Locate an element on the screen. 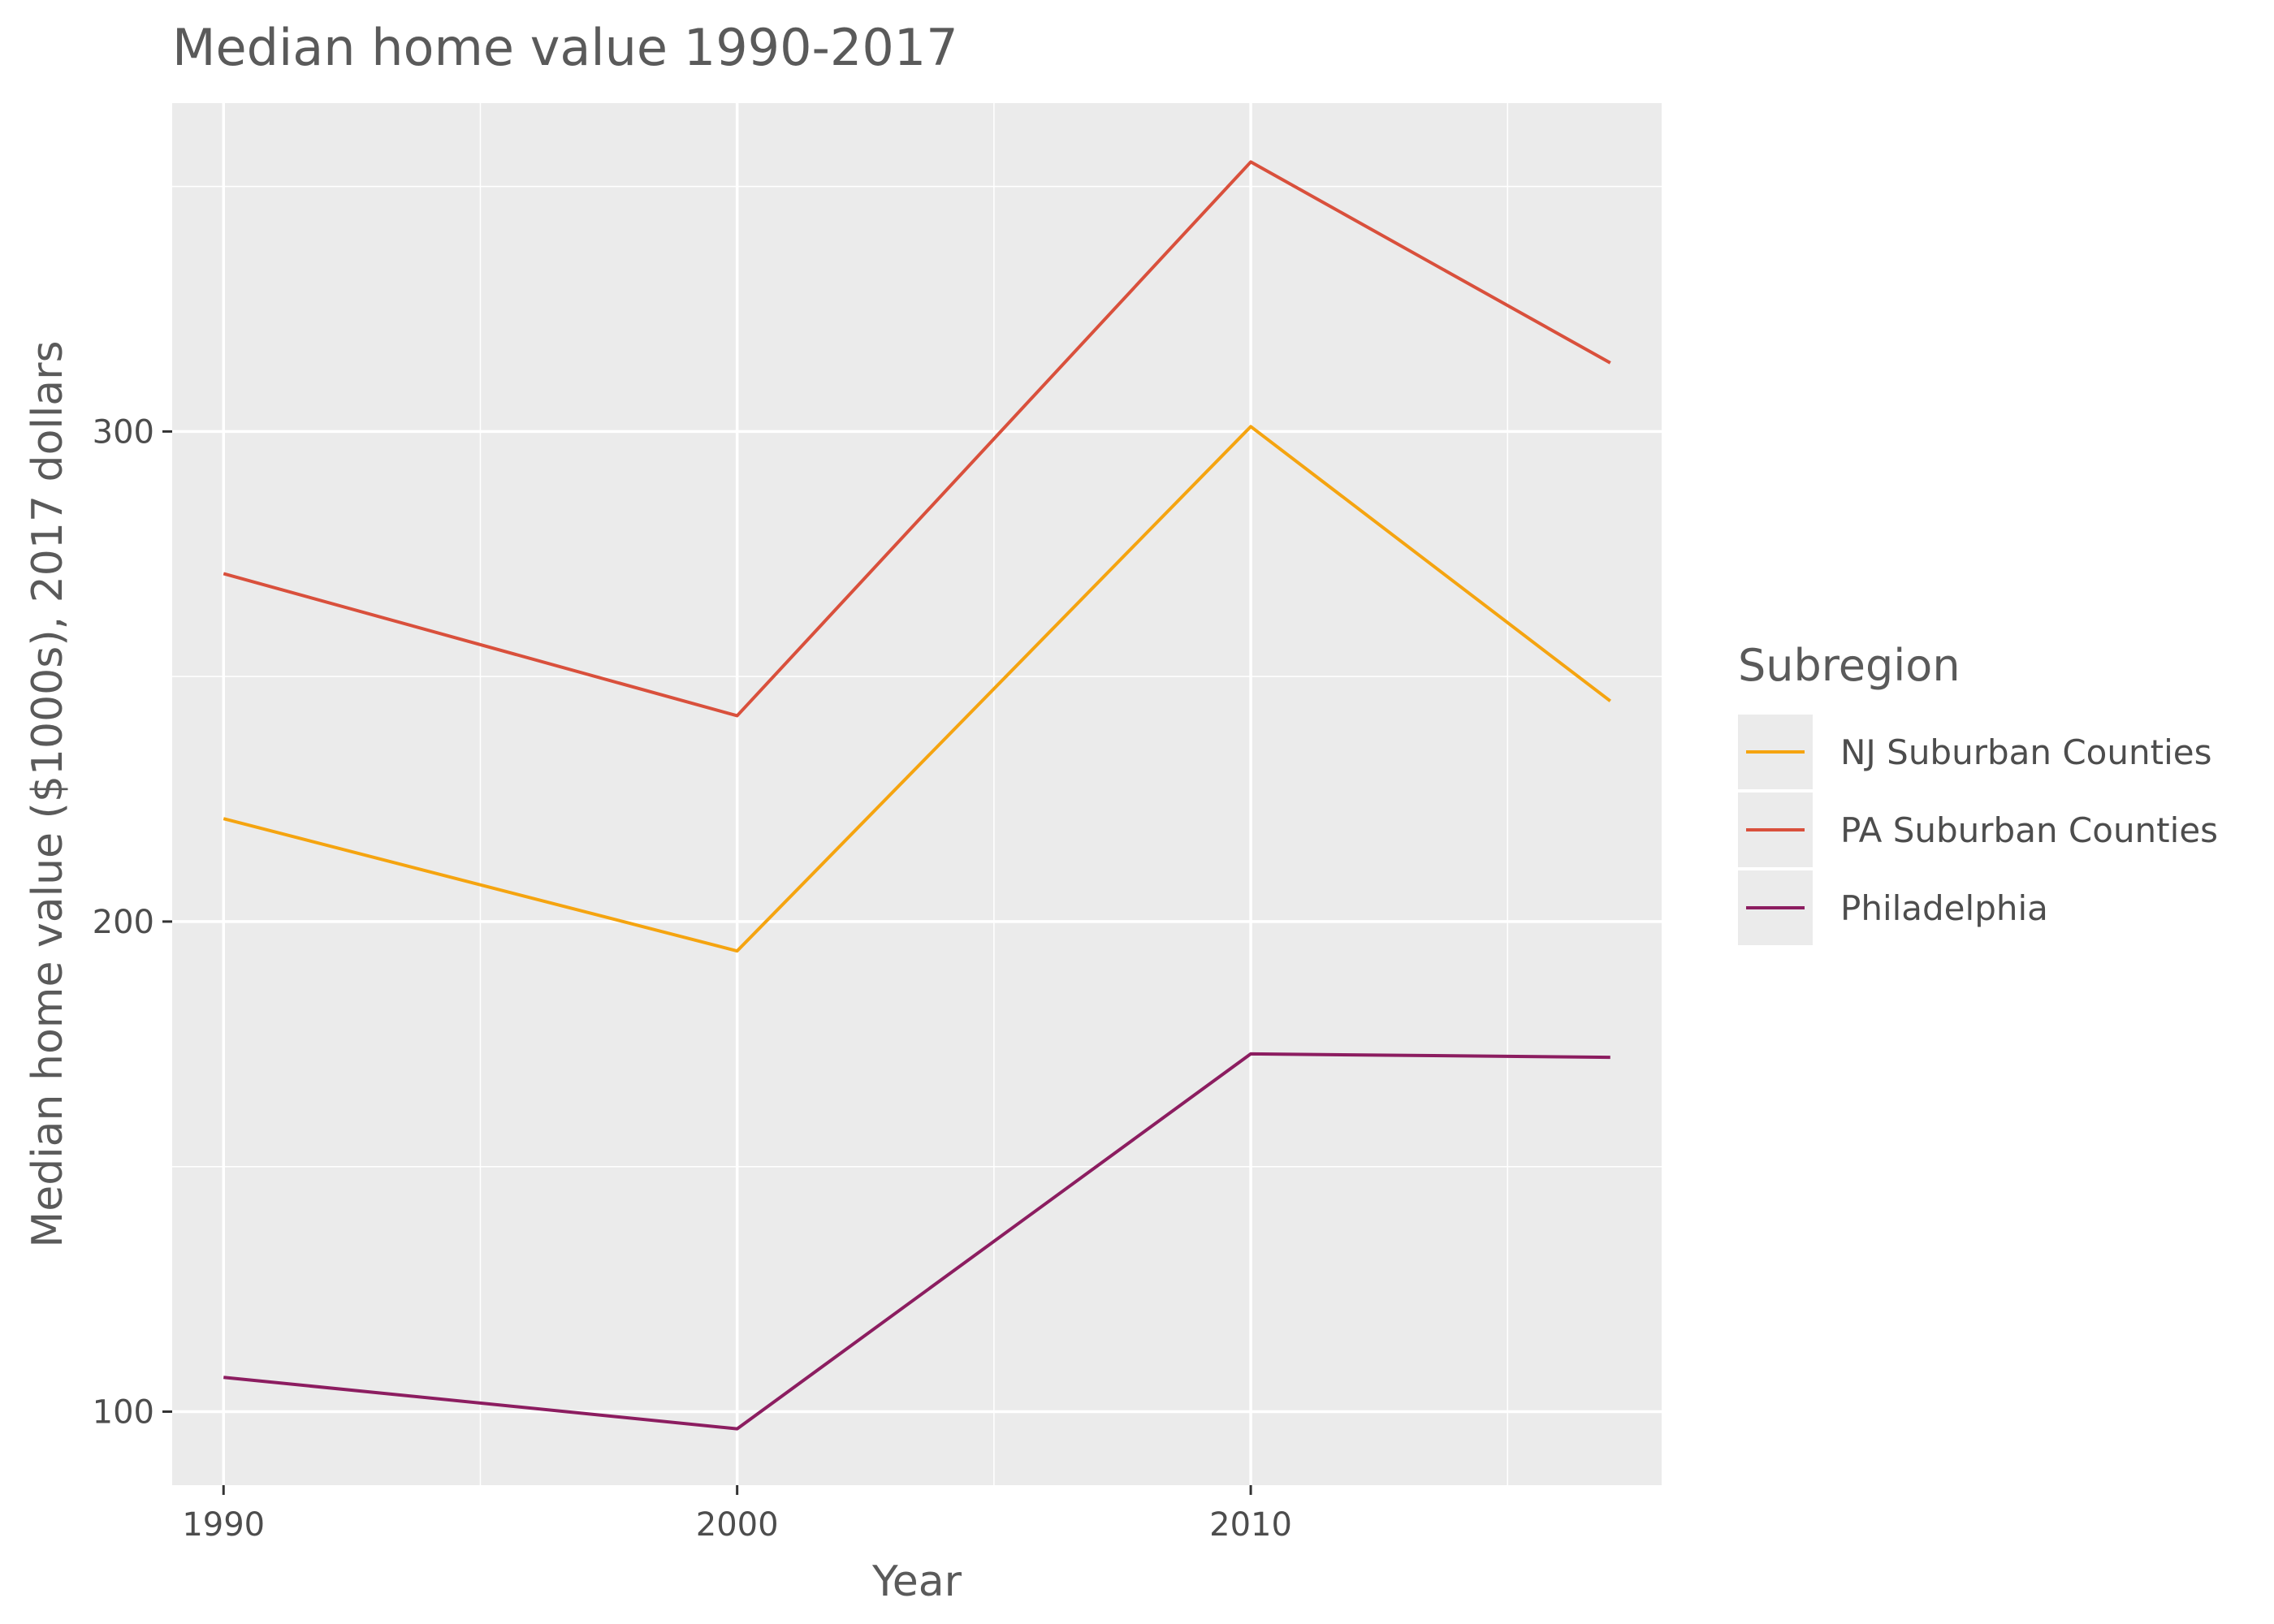 This screenshot has width=2274, height=1624. y-tick-label: 100 is located at coordinates (123, 1412).